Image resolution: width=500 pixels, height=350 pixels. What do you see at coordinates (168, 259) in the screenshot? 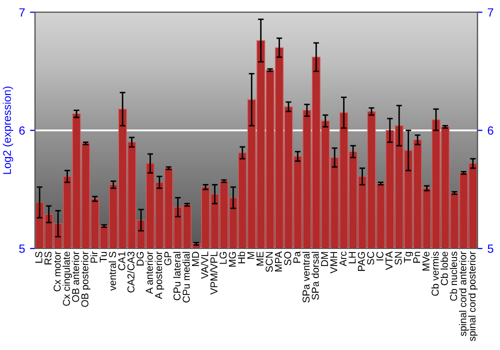
I see `x-tick-label: GP` at bounding box center [168, 259].